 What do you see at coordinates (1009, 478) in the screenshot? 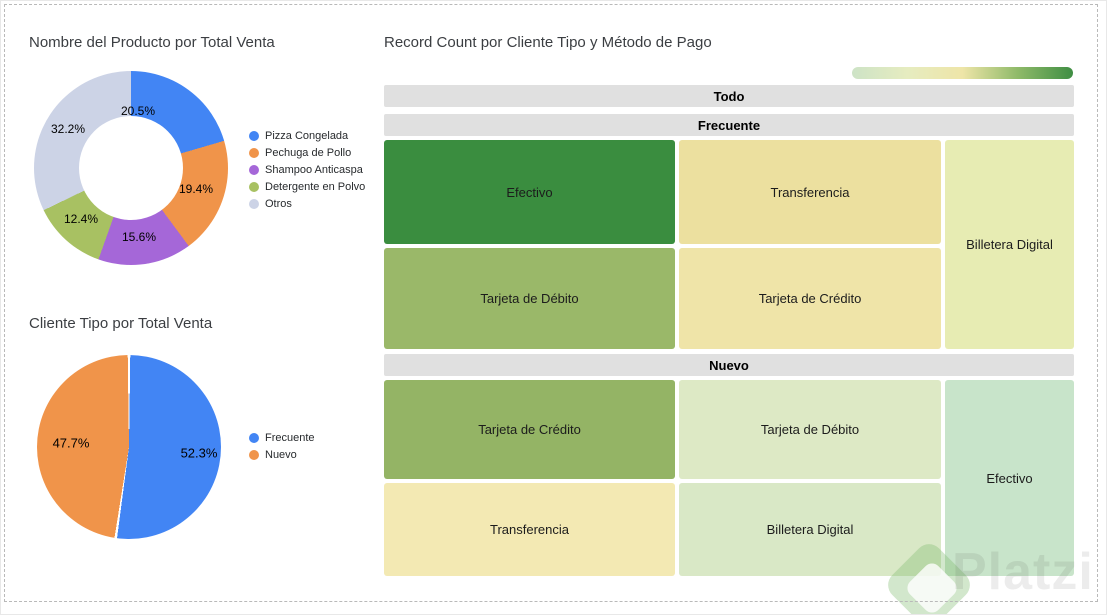
I see `treemap-cell-nuevo-efectivo: Efectivo` at bounding box center [1009, 478].